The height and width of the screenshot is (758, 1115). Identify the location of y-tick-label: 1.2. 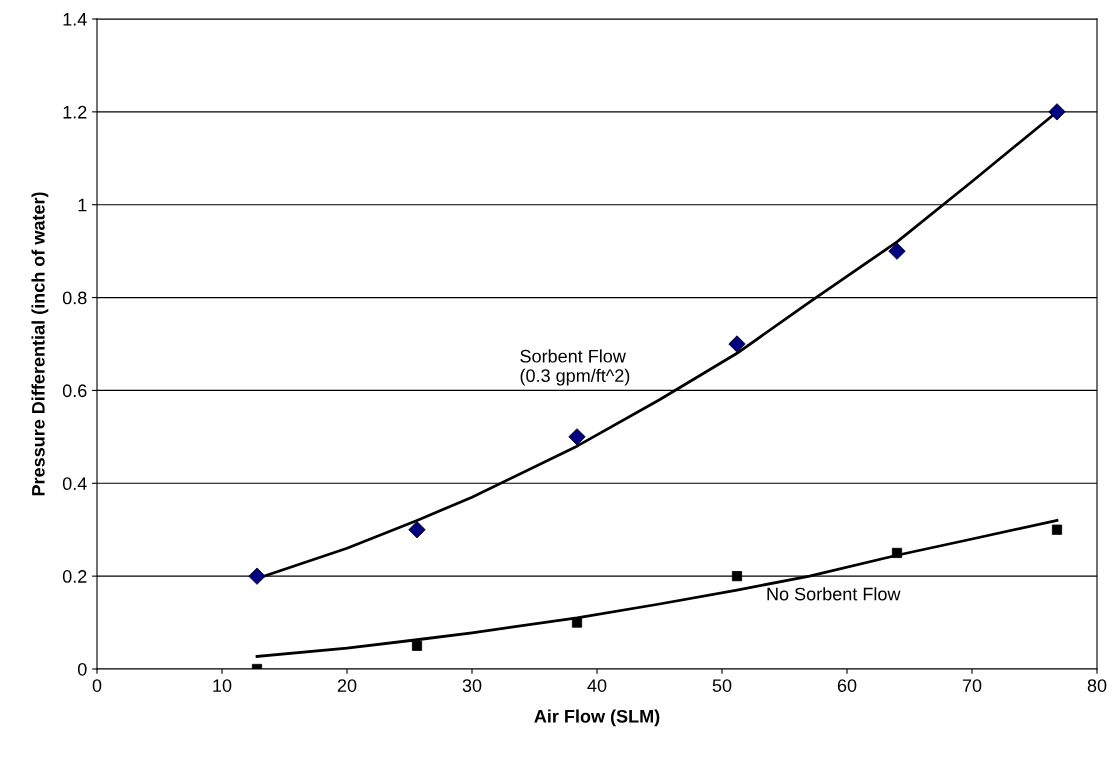
(75, 112).